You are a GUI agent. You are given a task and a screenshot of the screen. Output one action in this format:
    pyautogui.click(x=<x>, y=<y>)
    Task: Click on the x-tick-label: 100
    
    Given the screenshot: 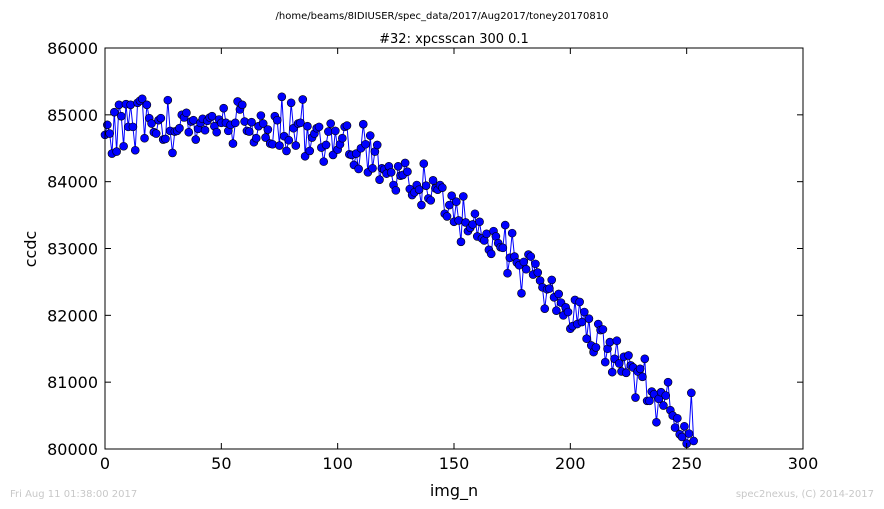 What is the action you would take?
    pyautogui.click(x=337, y=463)
    